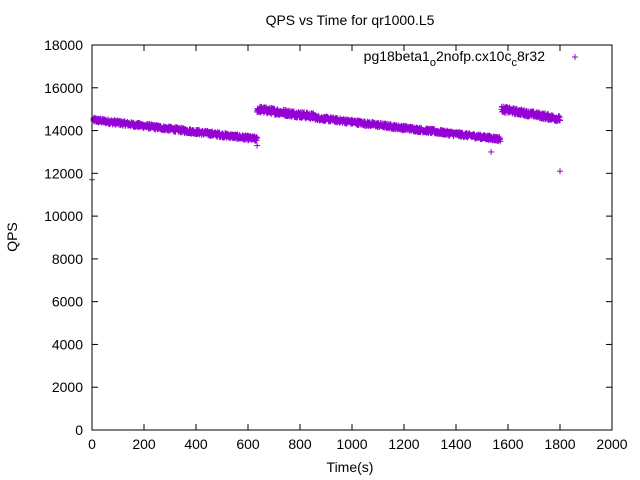  Describe the element at coordinates (559, 444) in the screenshot. I see `x-tick-label: 1800` at that location.